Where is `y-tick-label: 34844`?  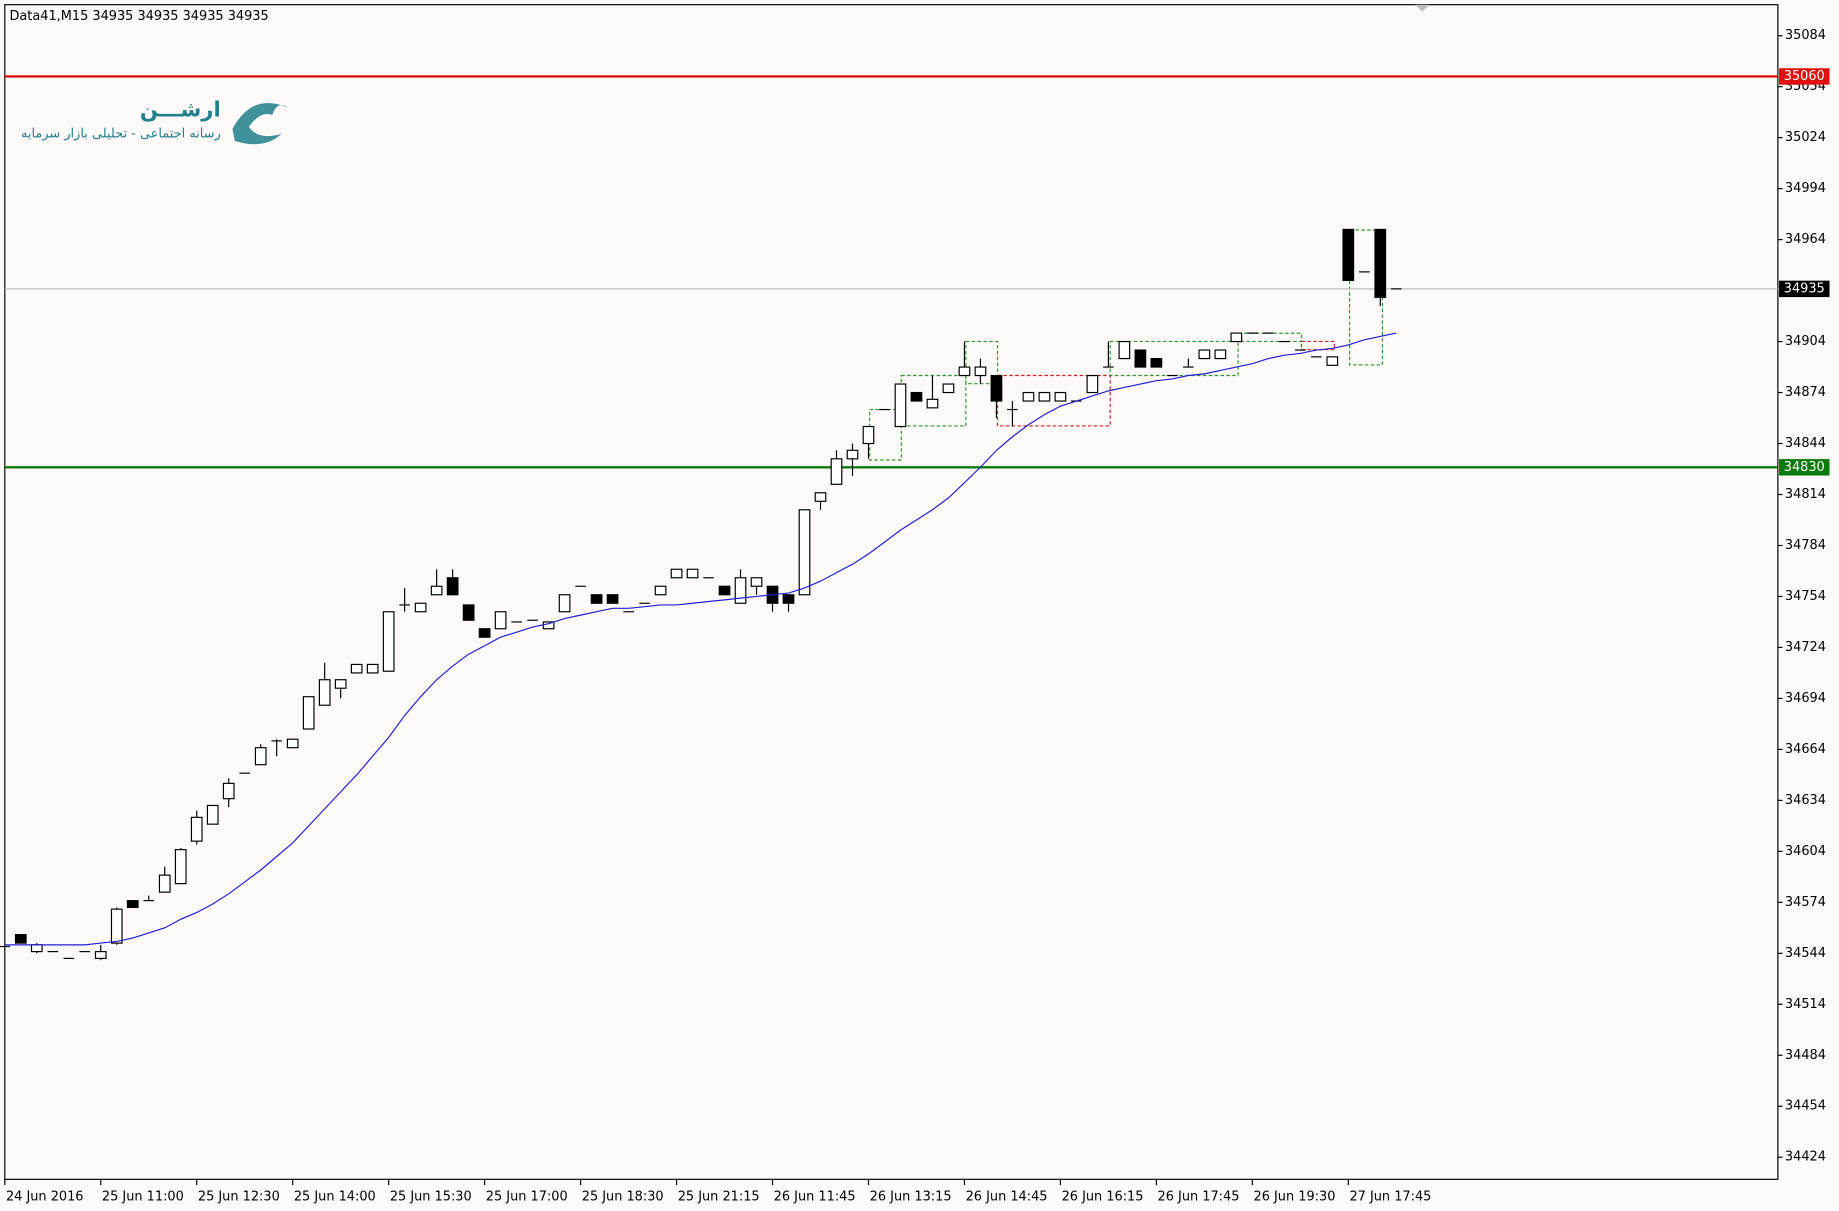 y-tick-label: 34844 is located at coordinates (1805, 443).